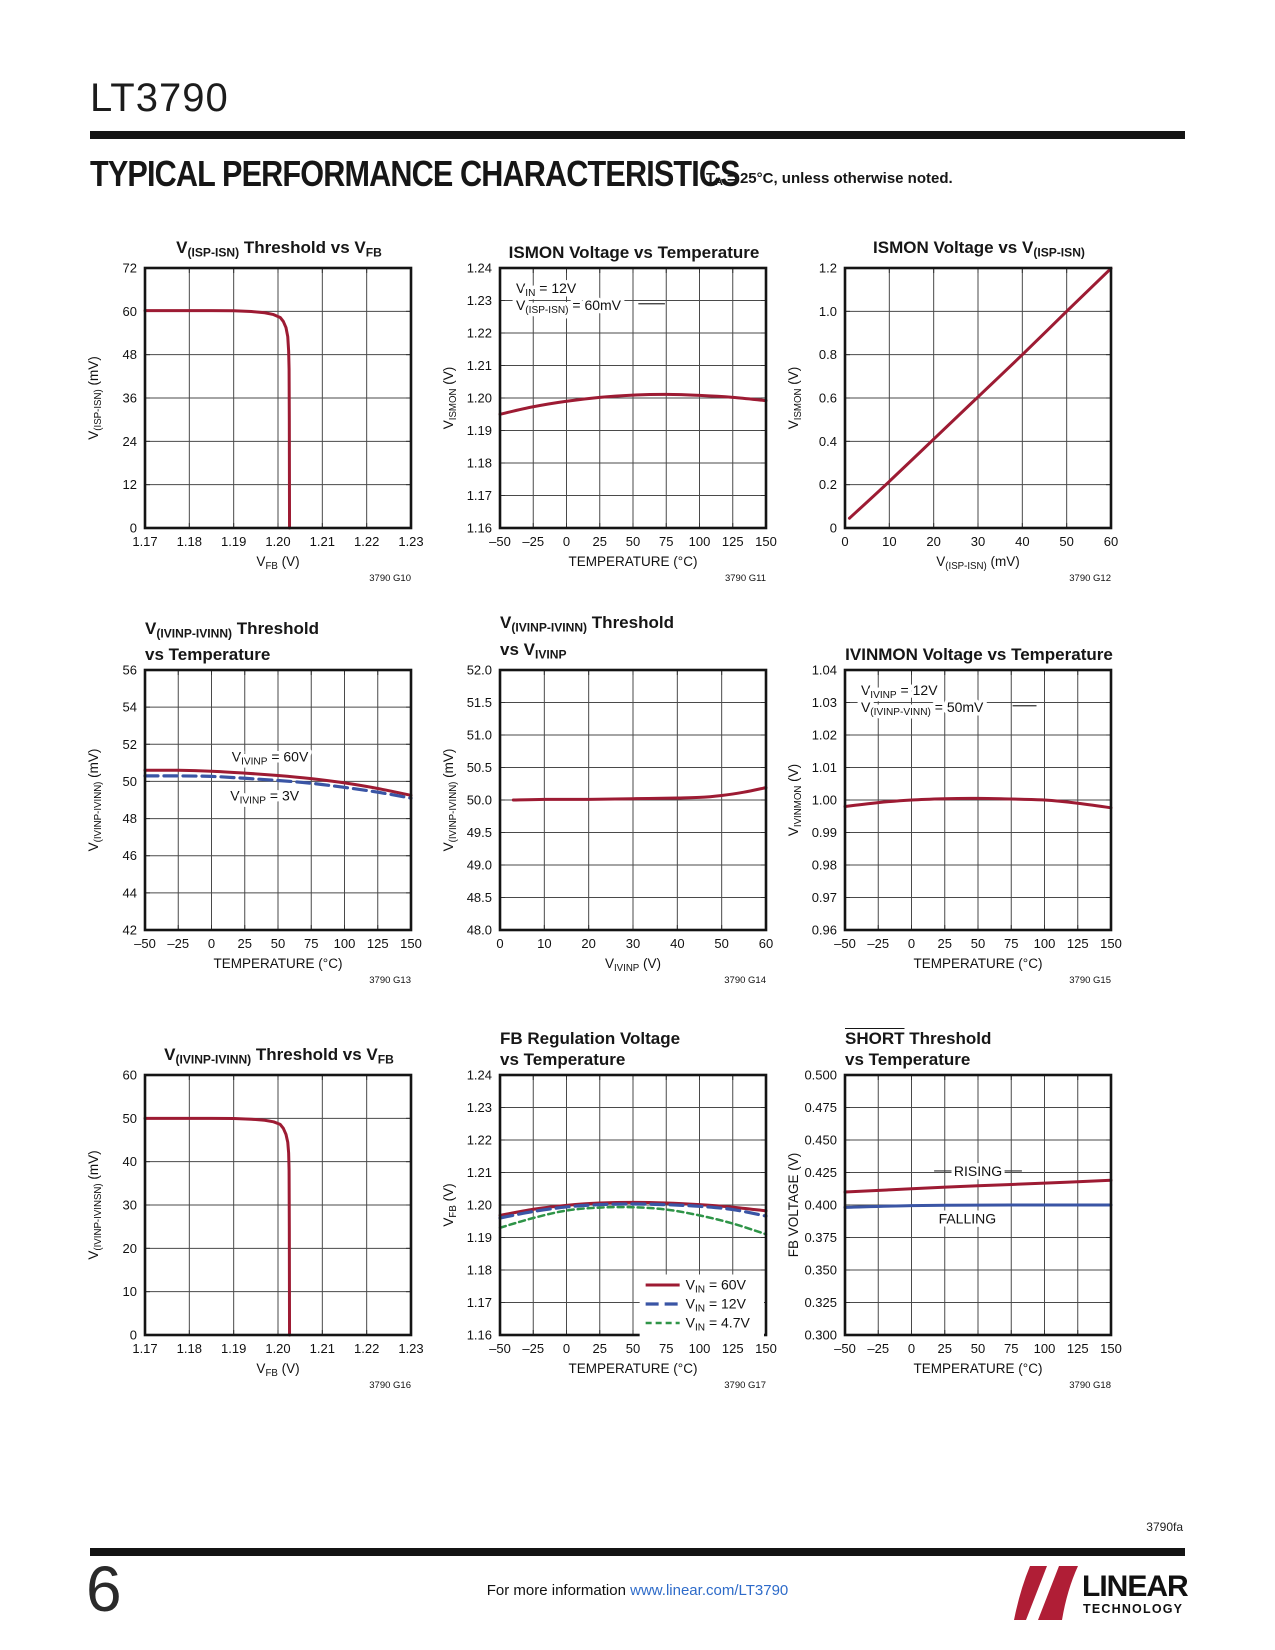 This screenshot has width=1275, height=1650. What do you see at coordinates (479, 670) in the screenshot?
I see `svg-text: 52.0` at bounding box center [479, 670].